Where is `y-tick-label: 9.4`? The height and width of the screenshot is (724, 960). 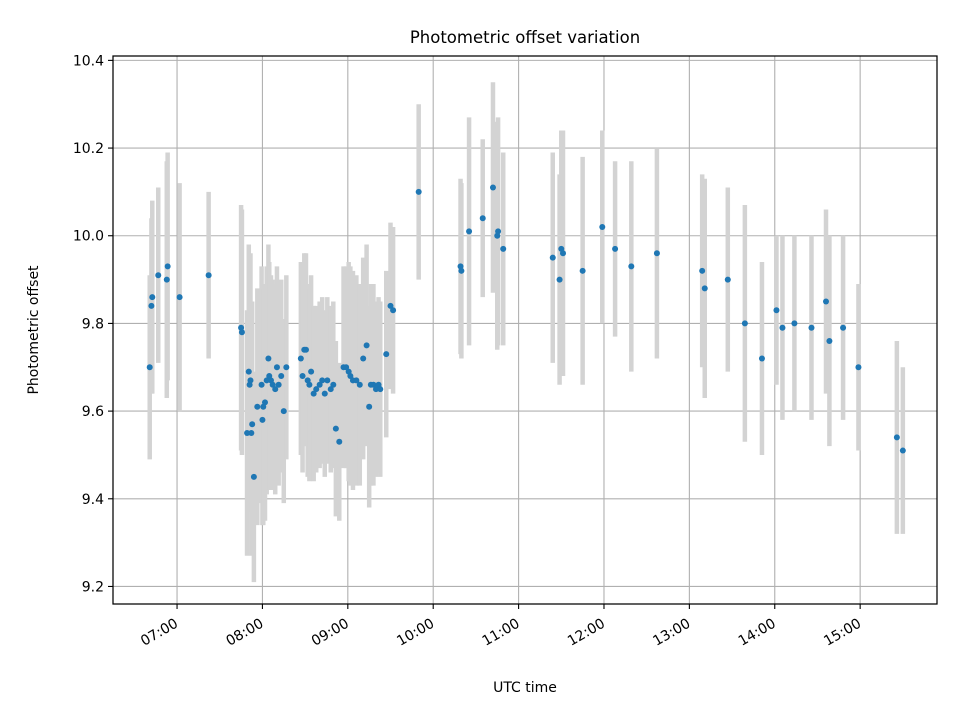
y-tick-label: 9.4 is located at coordinates (93, 500).